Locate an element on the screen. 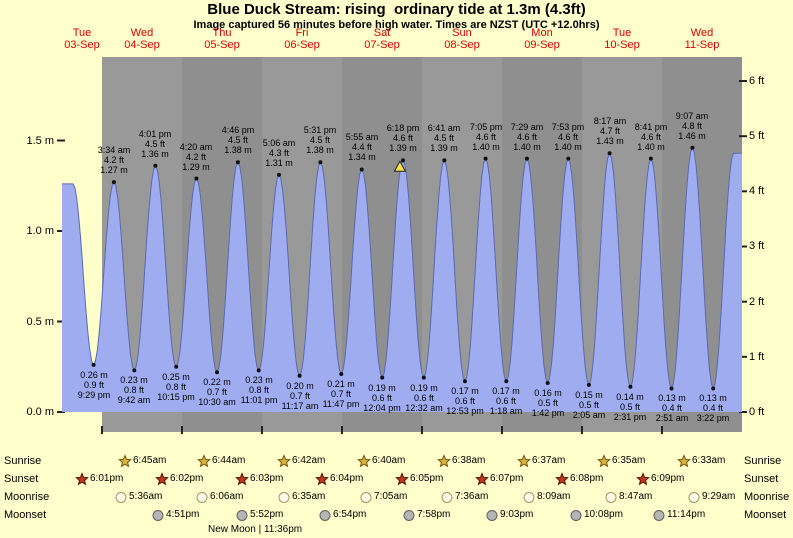  y-axis-label-right: 5 ft is located at coordinates (757, 136).